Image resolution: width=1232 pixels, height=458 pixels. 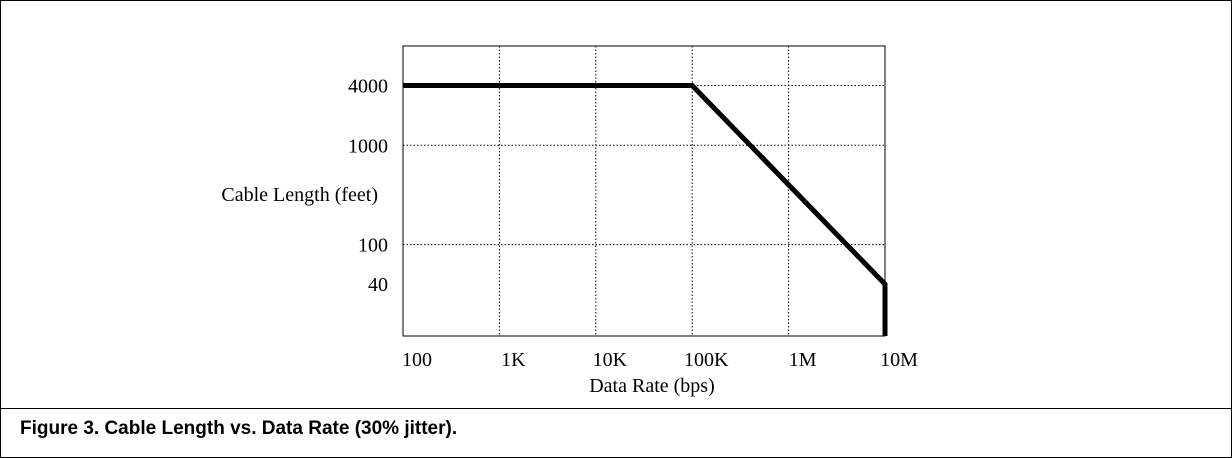 I want to click on x-axis-label: Data Rate (bps), so click(x=652, y=386).